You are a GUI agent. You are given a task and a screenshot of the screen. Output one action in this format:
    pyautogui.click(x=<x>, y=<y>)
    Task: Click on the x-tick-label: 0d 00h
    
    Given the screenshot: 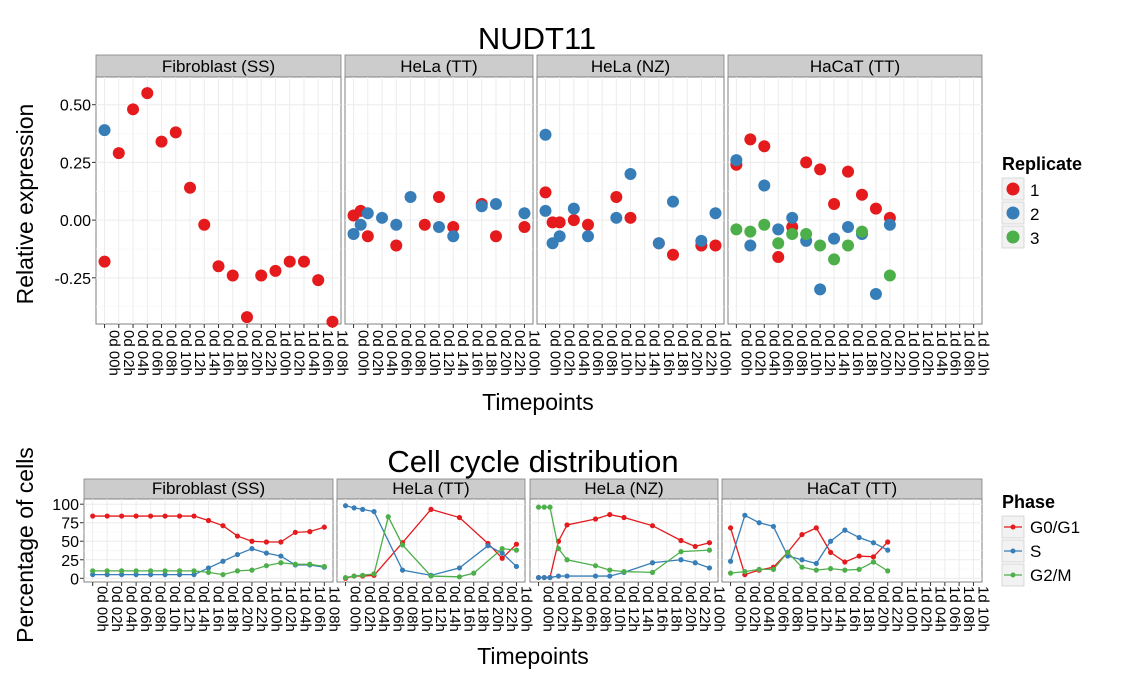 What is the action you would take?
    pyautogui.click(x=363, y=353)
    